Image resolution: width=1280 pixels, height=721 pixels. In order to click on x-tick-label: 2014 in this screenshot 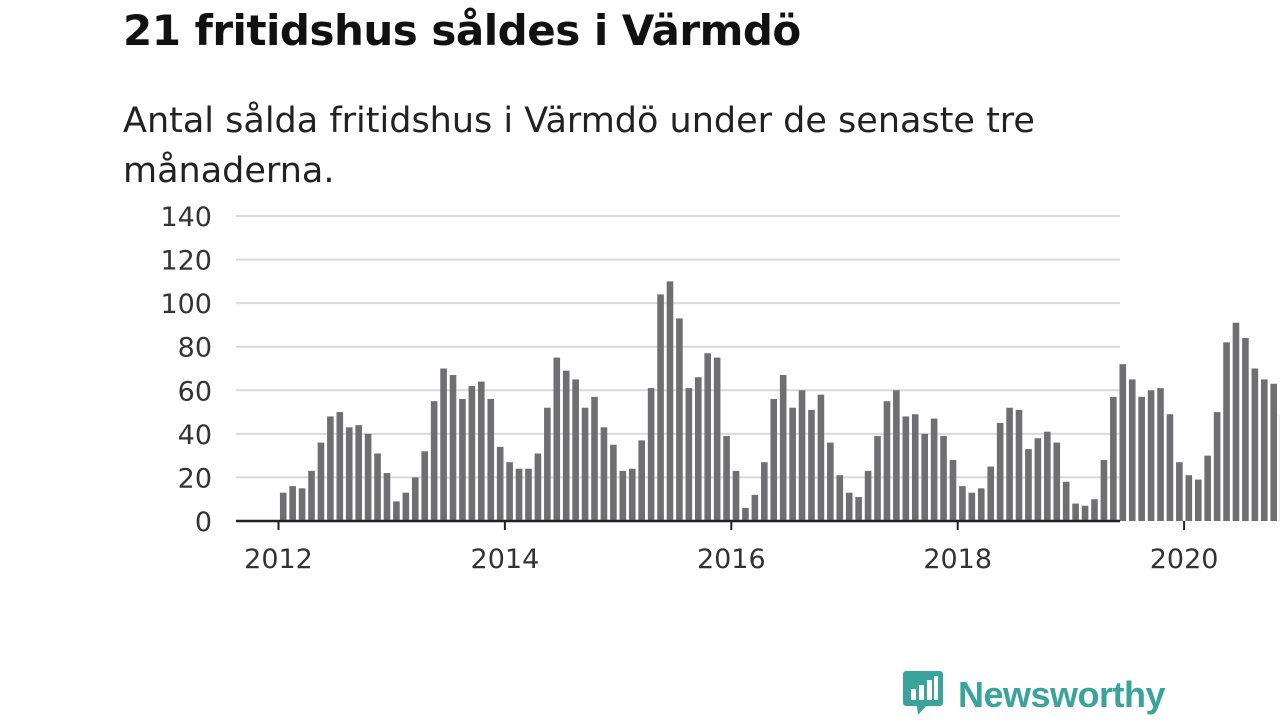, I will do `click(505, 559)`.